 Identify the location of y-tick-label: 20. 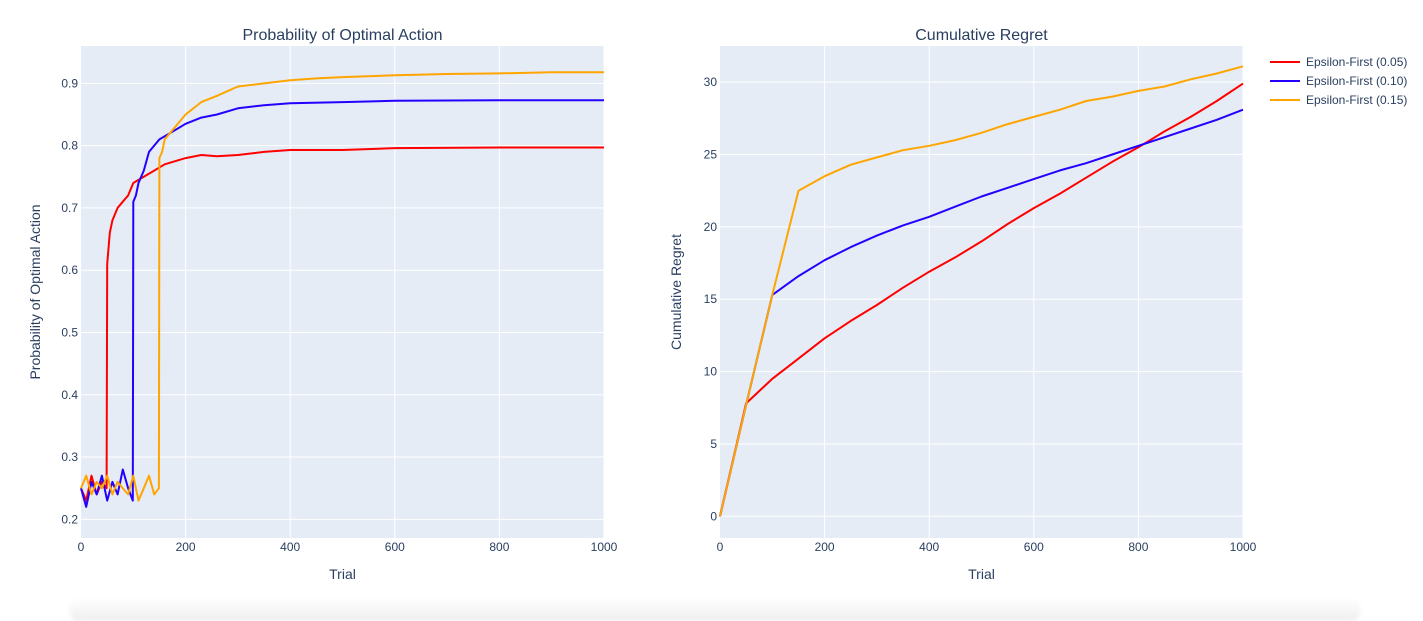
(711, 227).